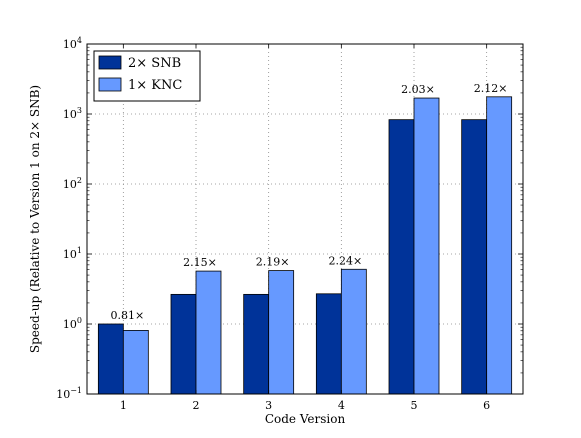  Describe the element at coordinates (72, 323) in the screenshot. I see `y-tick-label: 10⁰` at that location.